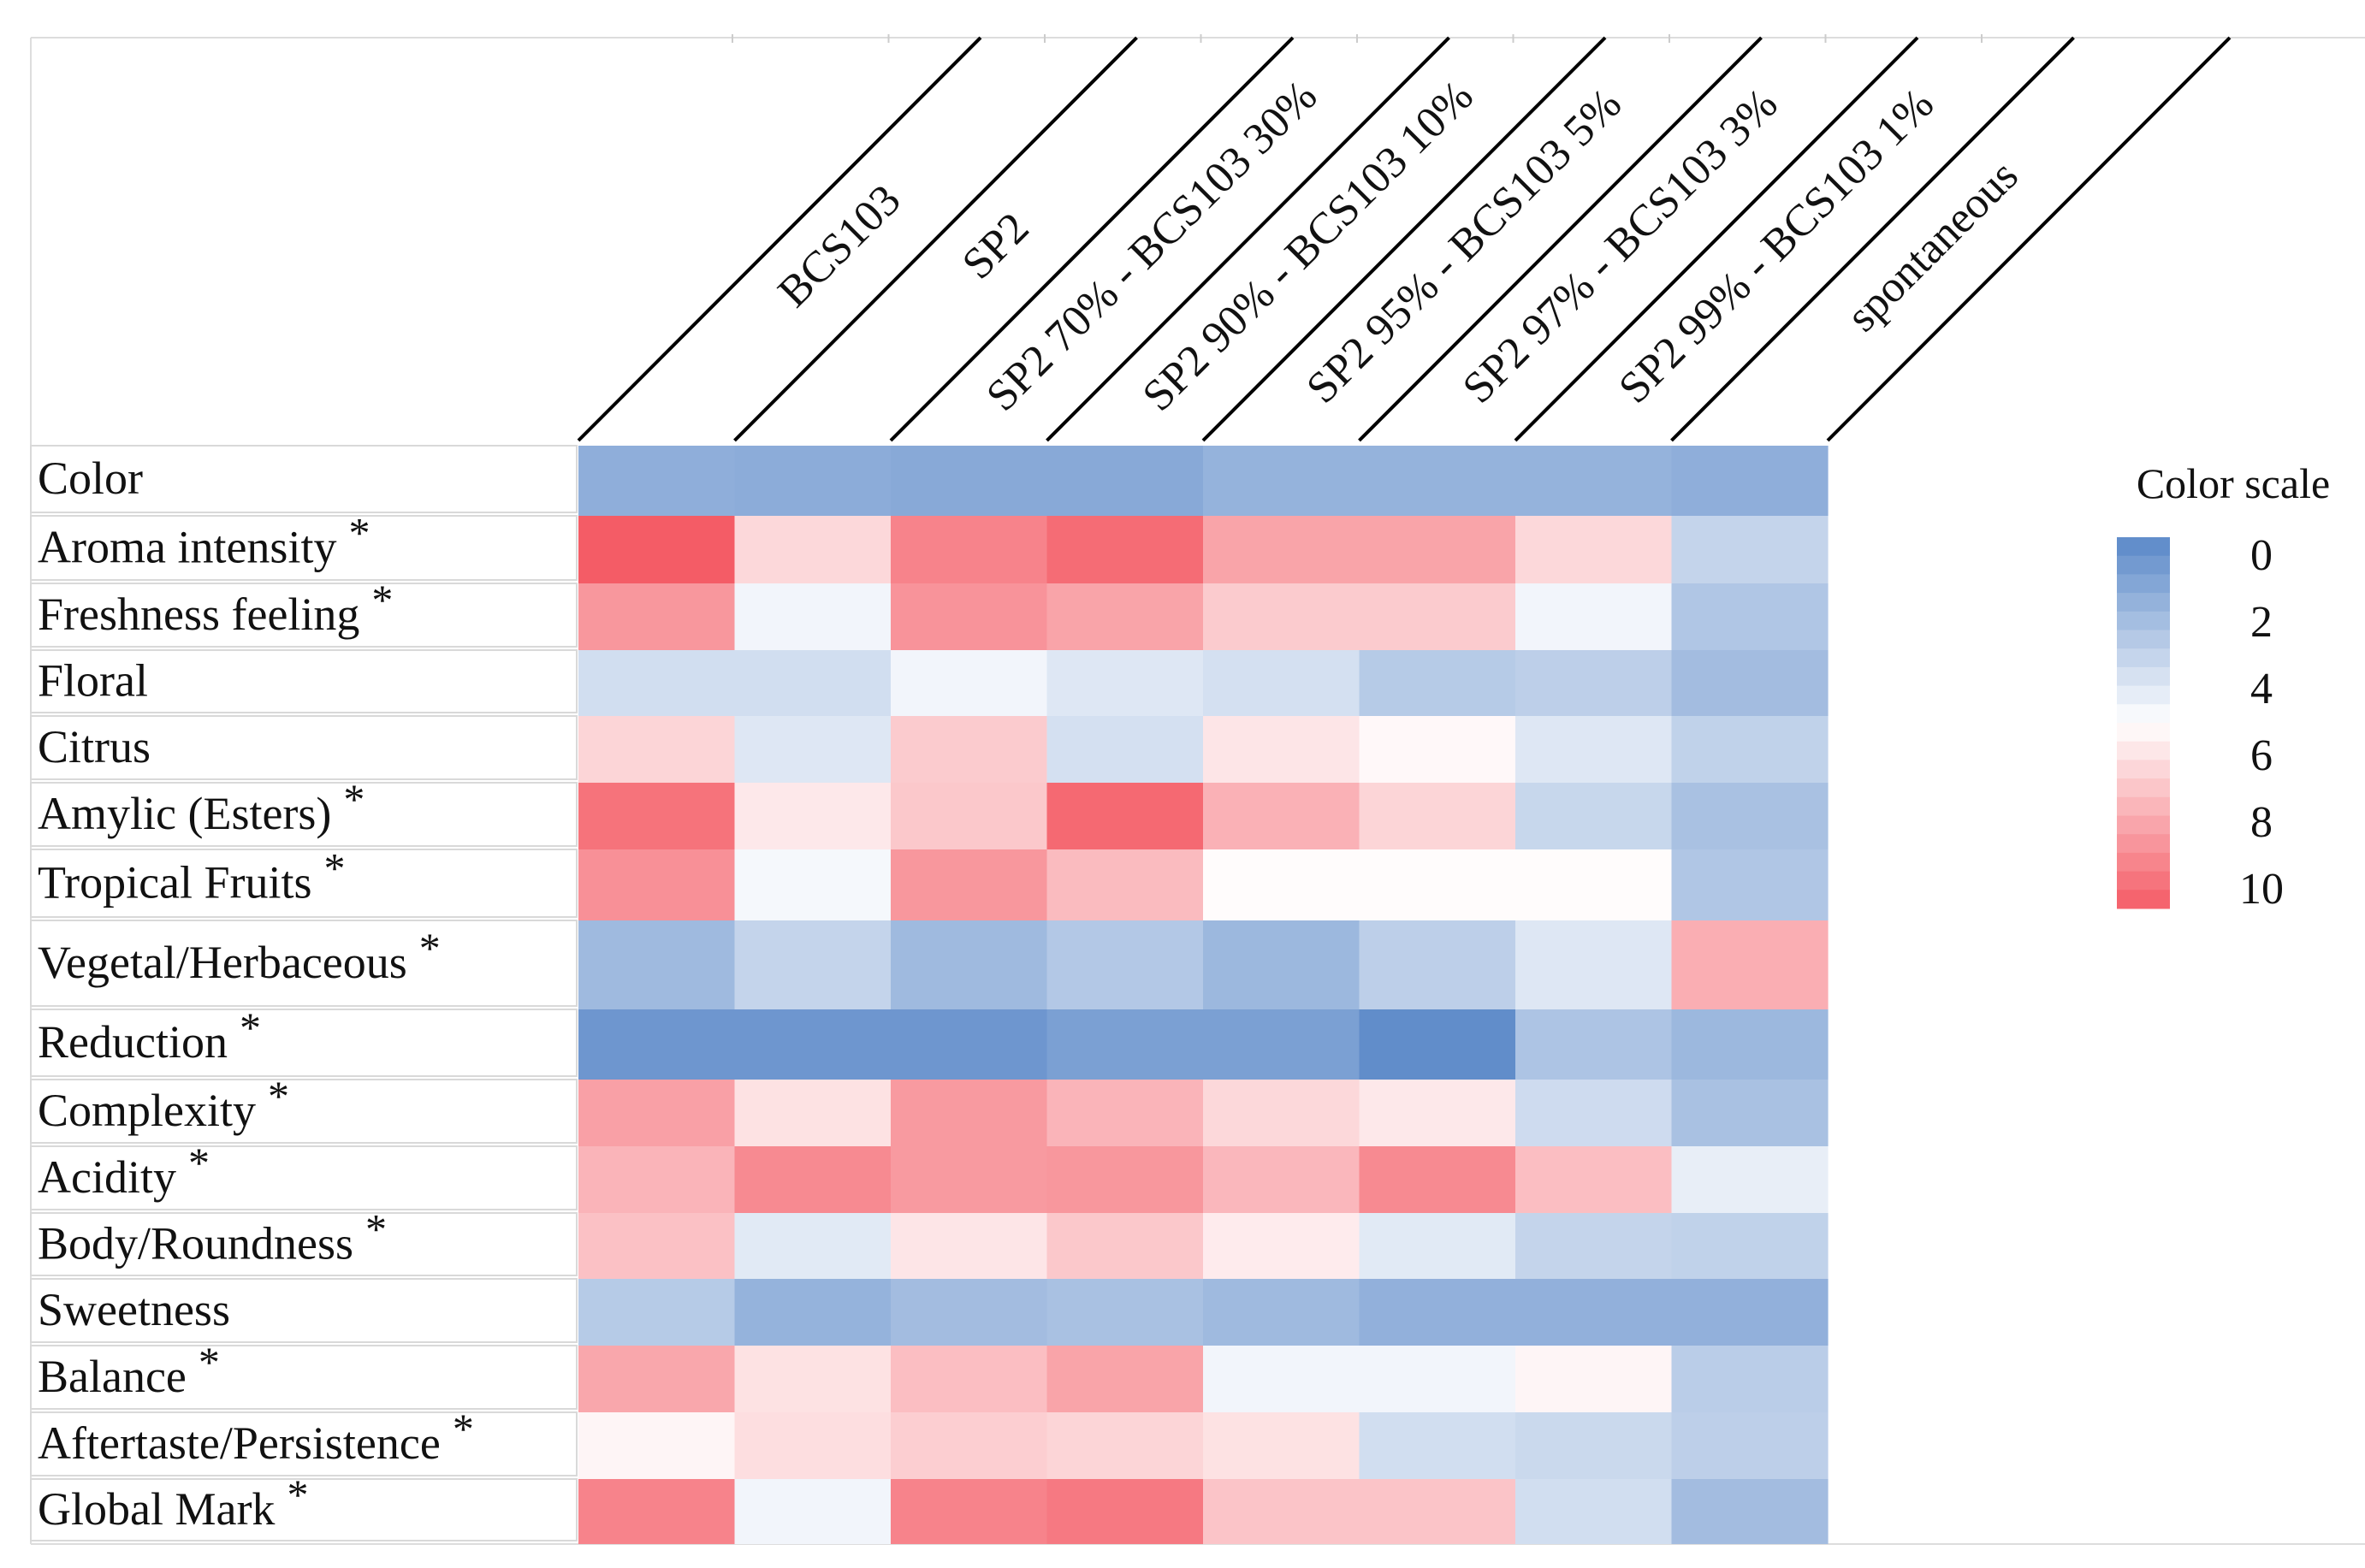 The height and width of the screenshot is (1568, 2365). What do you see at coordinates (113, 1376) in the screenshot?
I see `row-label-text: Balance` at bounding box center [113, 1376].